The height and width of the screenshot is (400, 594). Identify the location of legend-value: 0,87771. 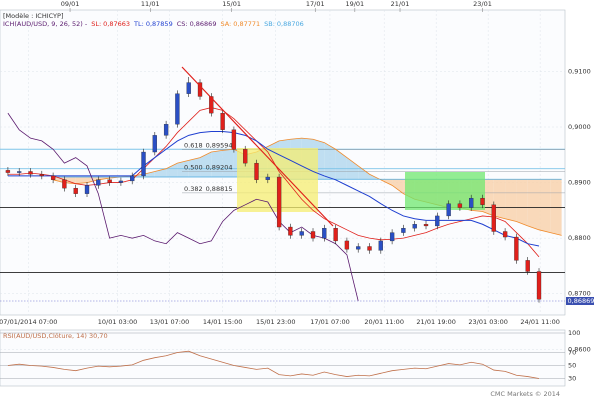
(246, 24).